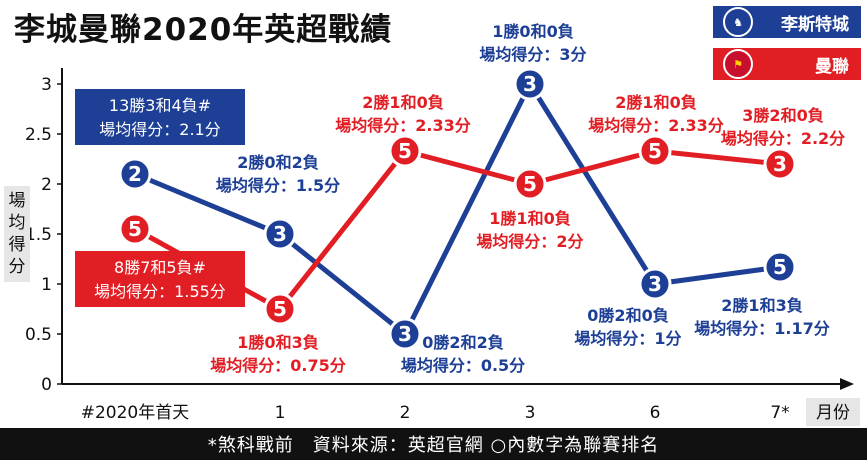 The width and height of the screenshot is (867, 460). Describe the element at coordinates (46, 185) in the screenshot. I see `y-tick-label: 2` at that location.